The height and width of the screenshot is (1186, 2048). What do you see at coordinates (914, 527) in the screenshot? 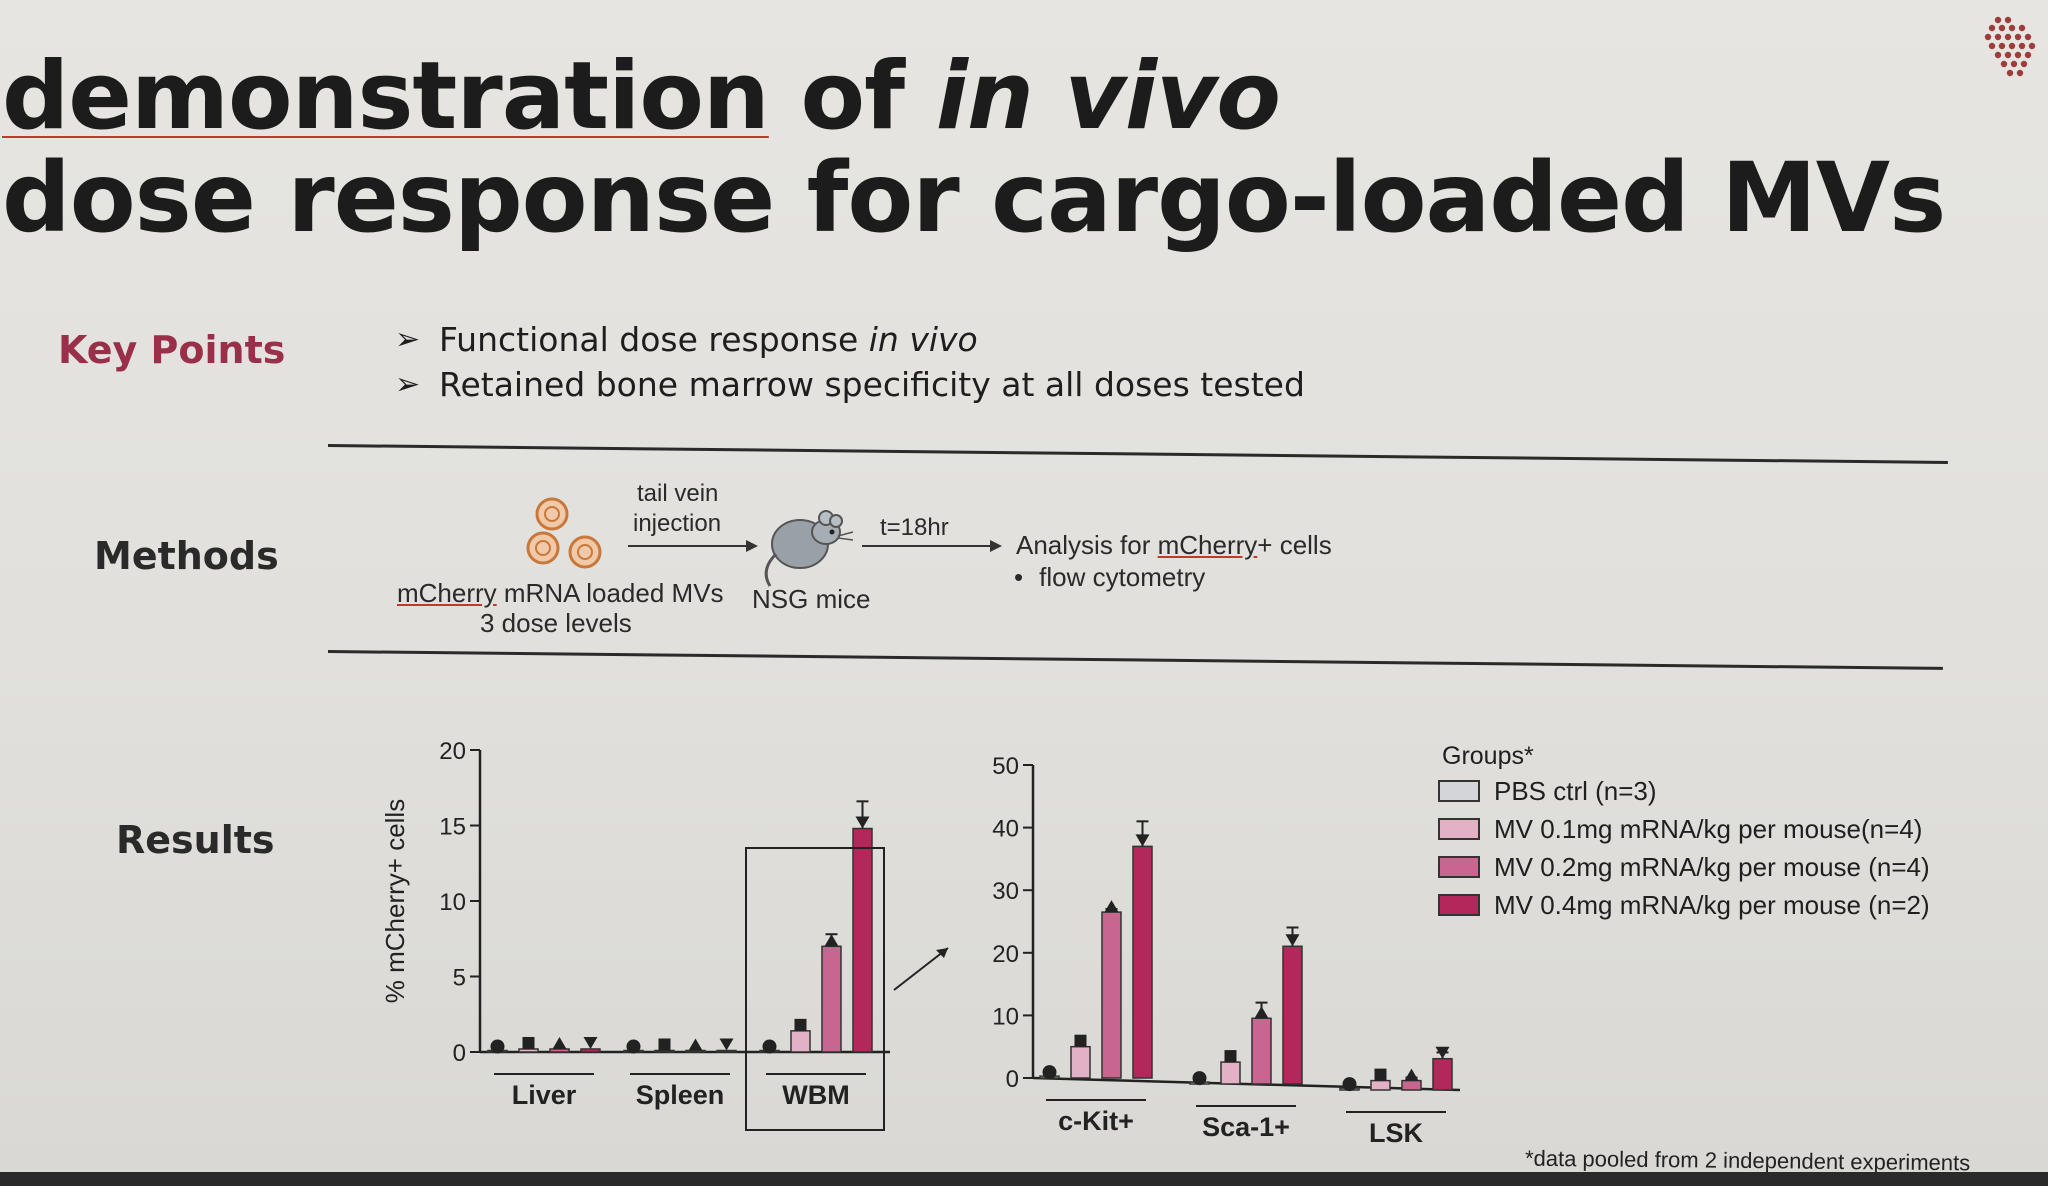
I see `time-label: t=18hr` at bounding box center [914, 527].